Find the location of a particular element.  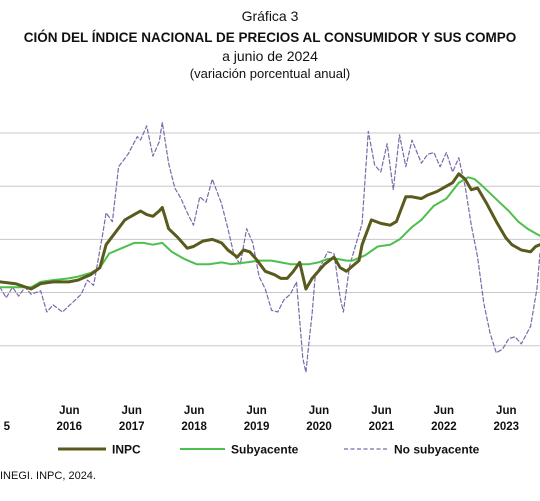

source-note: INEGI. INPC, 2024. is located at coordinates (48, 476).